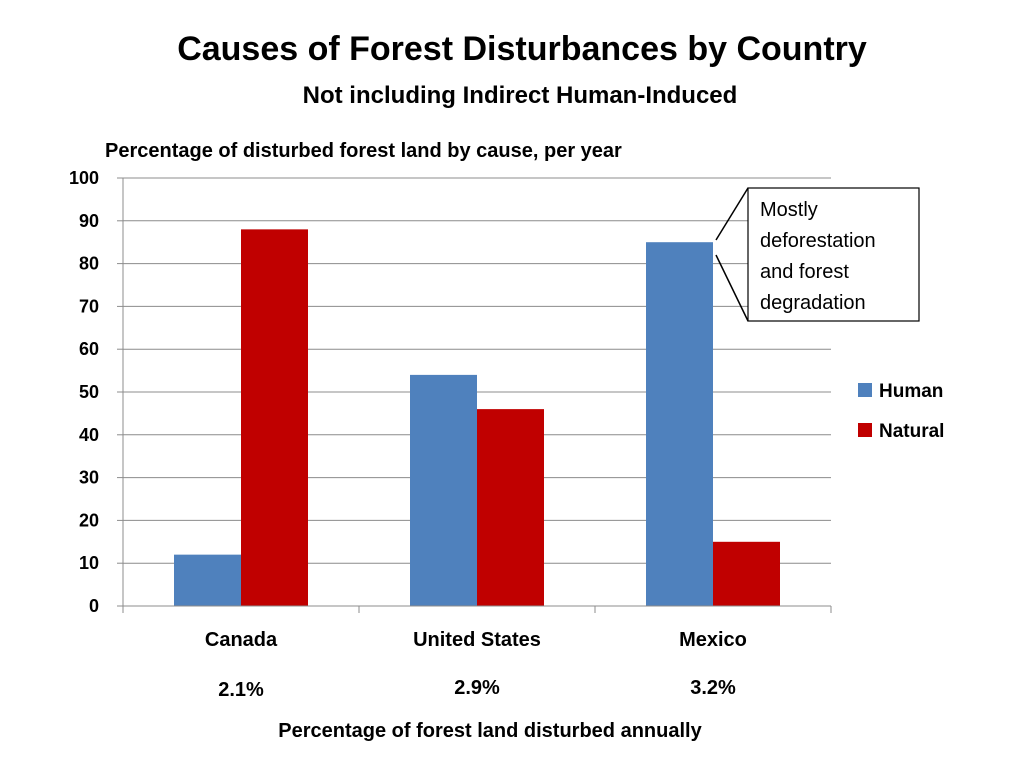 Image resolution: width=1024 pixels, height=768 pixels. I want to click on y-tick-label: 70, so click(89, 306).